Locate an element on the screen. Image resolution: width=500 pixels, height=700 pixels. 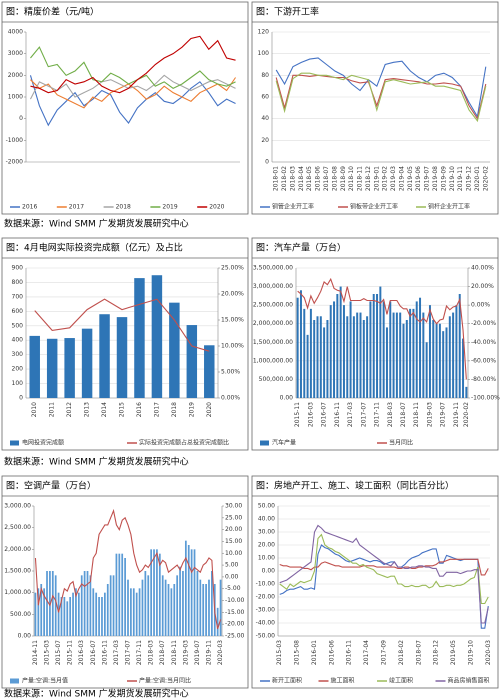
x-tick-label: 2016 is located at coordinates (139, 409).